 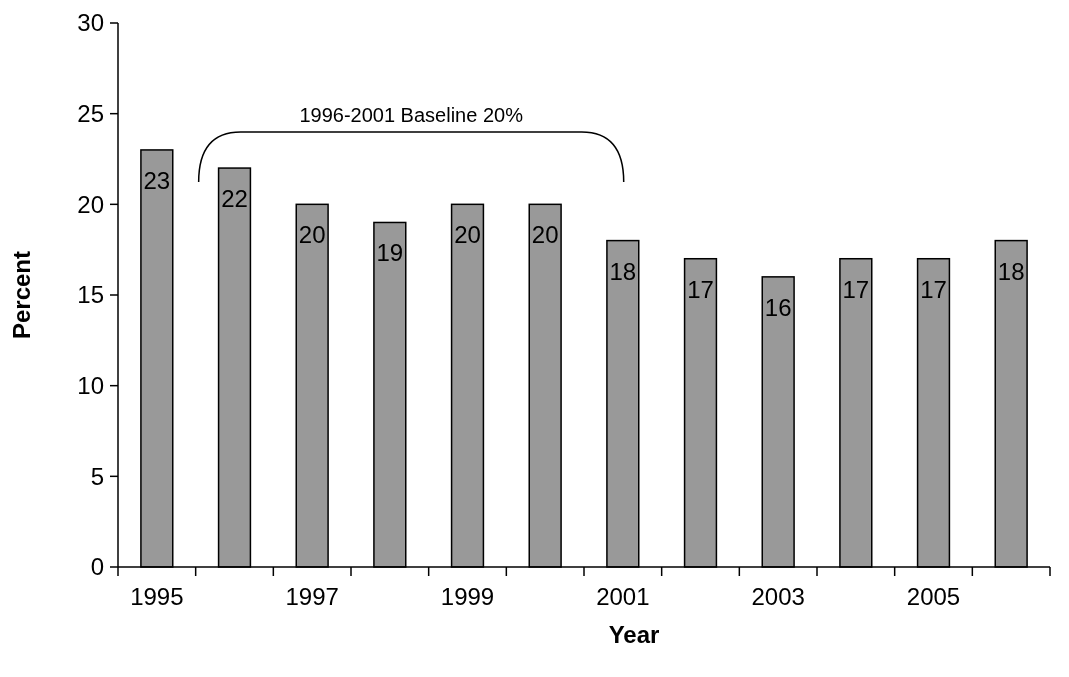 I want to click on y-tick-label: 5, so click(x=97, y=476).